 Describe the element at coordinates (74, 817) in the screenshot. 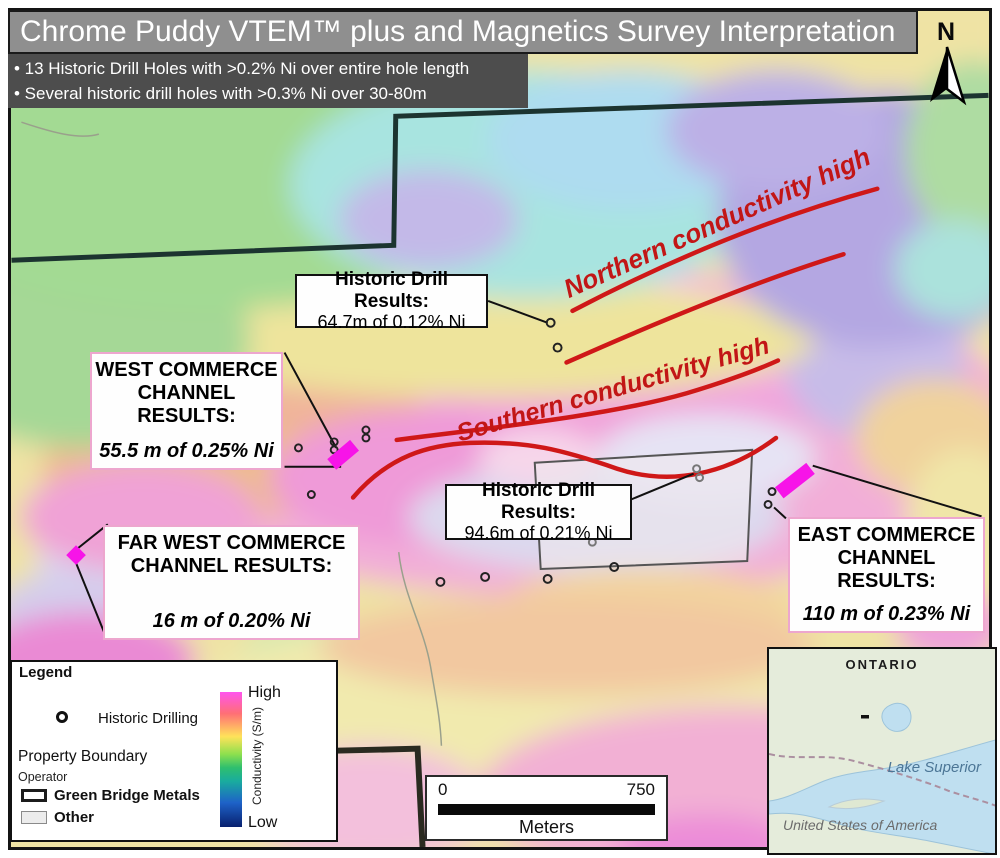

I see `legend-operator-other-label: Other` at that location.